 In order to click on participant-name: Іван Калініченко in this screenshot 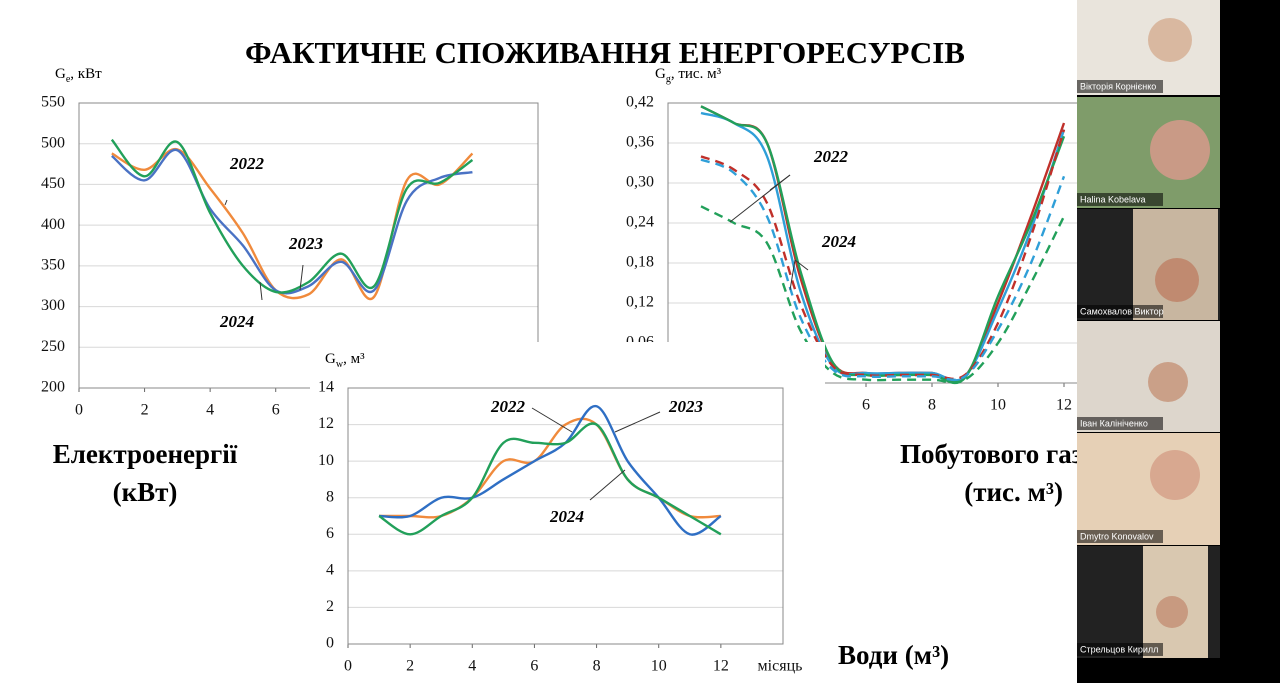, I will do `click(1114, 423)`.